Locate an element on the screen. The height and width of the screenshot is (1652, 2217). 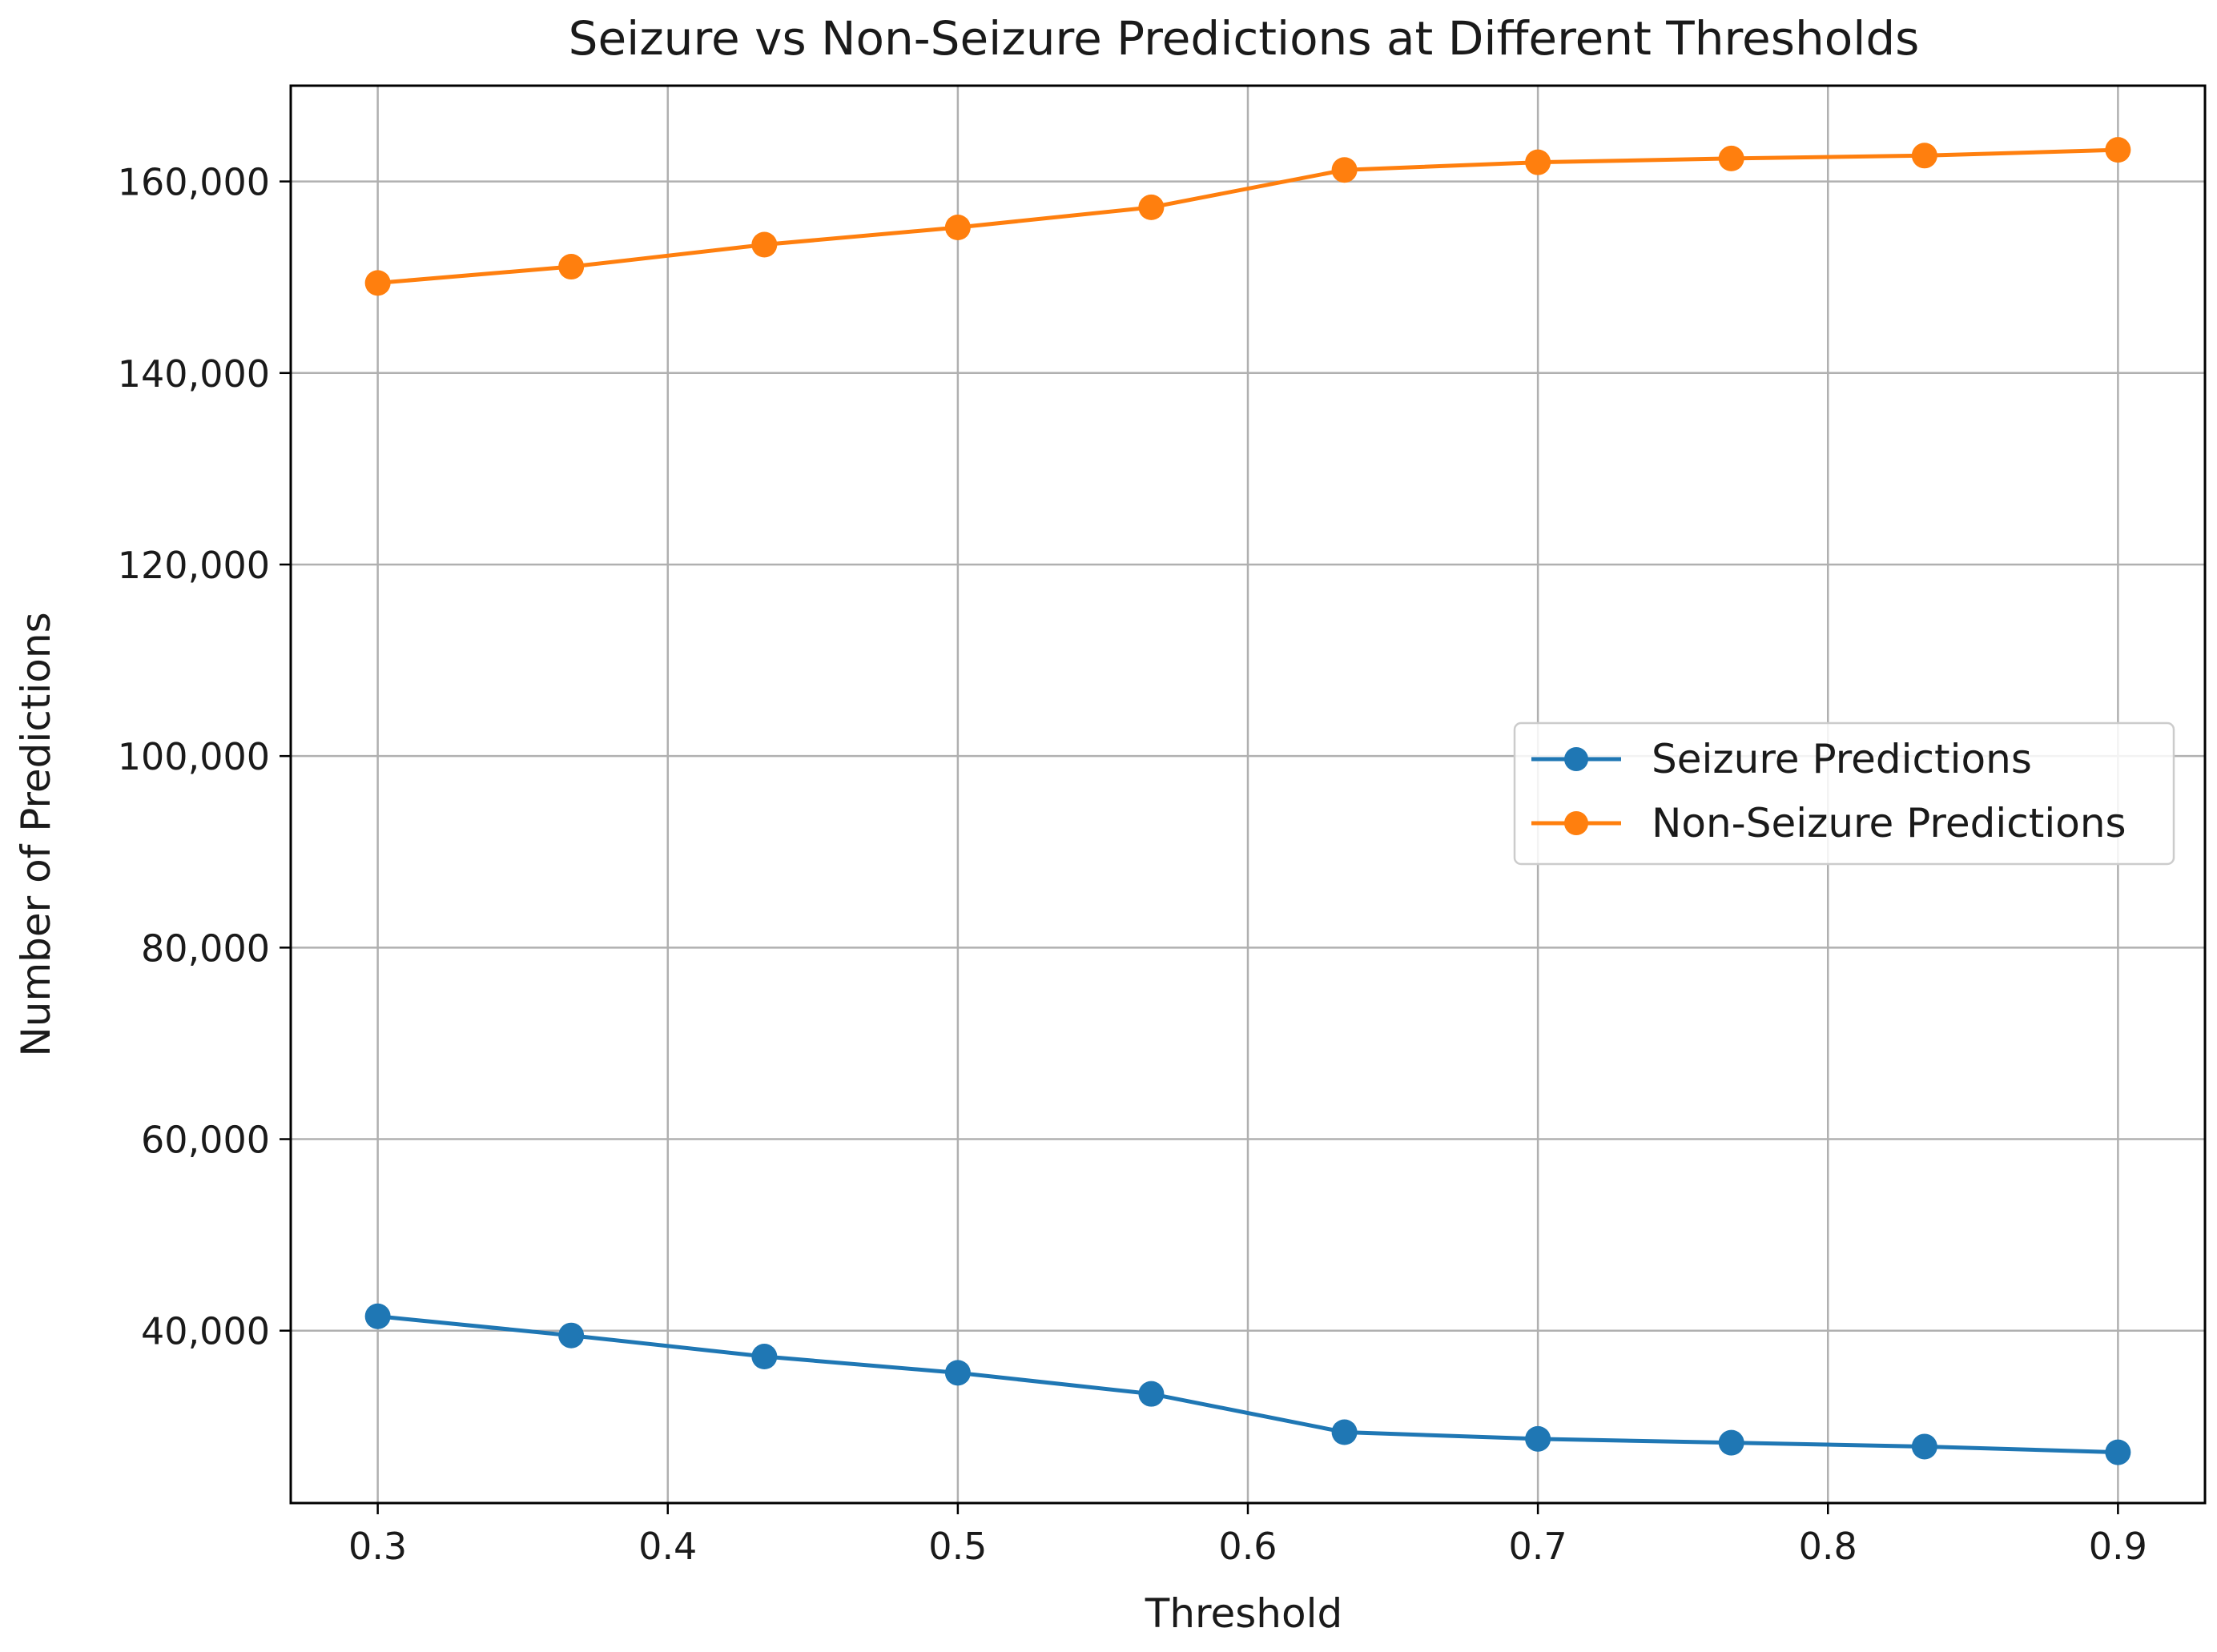
legend-label-seizure: Seizure Predictions is located at coordinates (1842, 759).